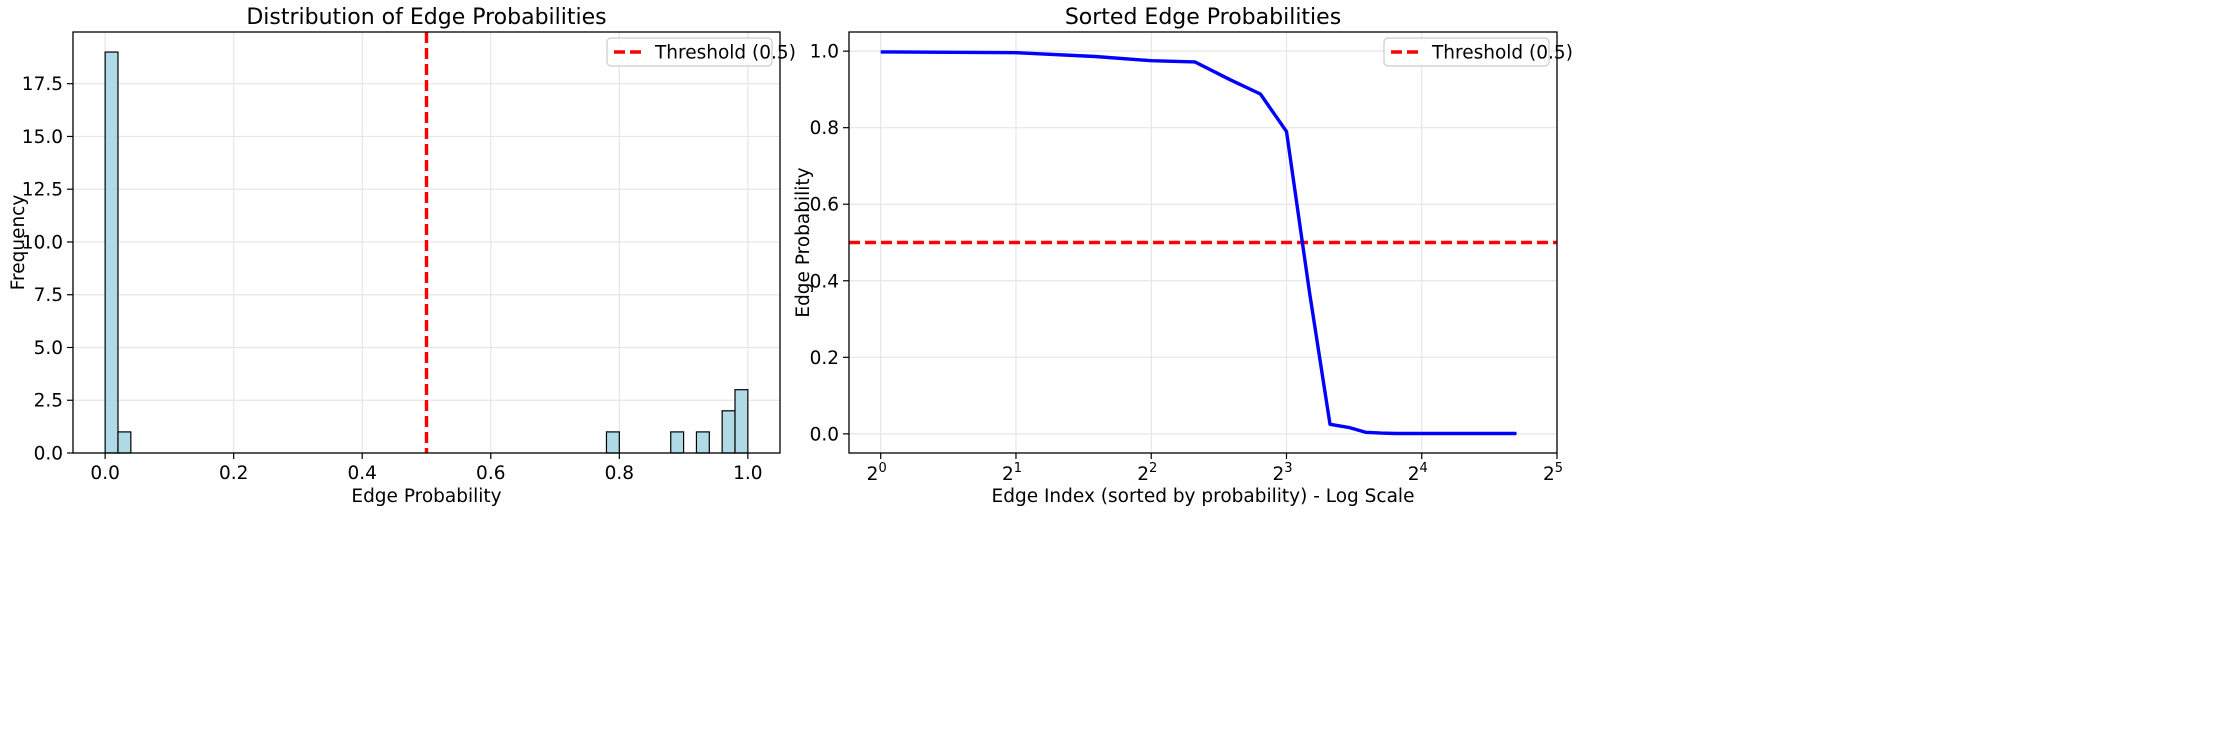 This screenshot has width=2231, height=729. What do you see at coordinates (824, 52) in the screenshot?
I see `sorted-line-y-tick-label: 1.0` at bounding box center [824, 52].